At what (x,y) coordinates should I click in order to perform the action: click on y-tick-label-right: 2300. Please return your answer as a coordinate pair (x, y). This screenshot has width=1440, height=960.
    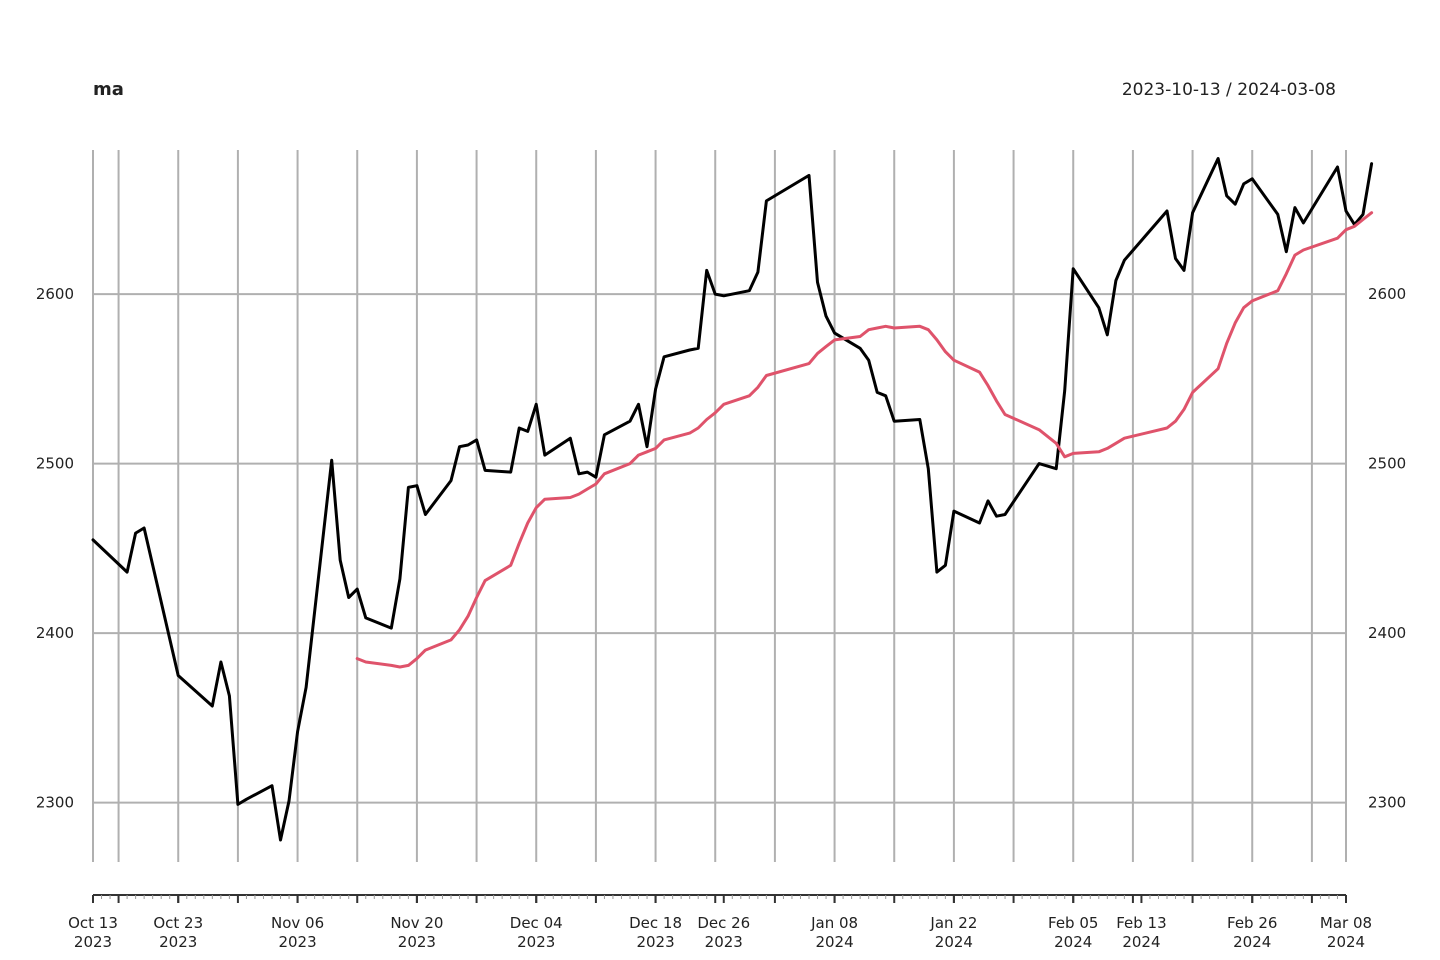
    Looking at the image, I should click on (1387, 803).